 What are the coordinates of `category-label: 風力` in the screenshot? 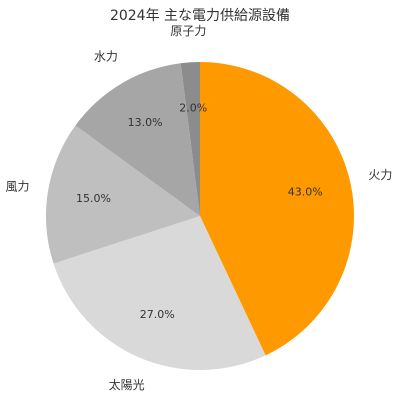 It's located at (17, 187).